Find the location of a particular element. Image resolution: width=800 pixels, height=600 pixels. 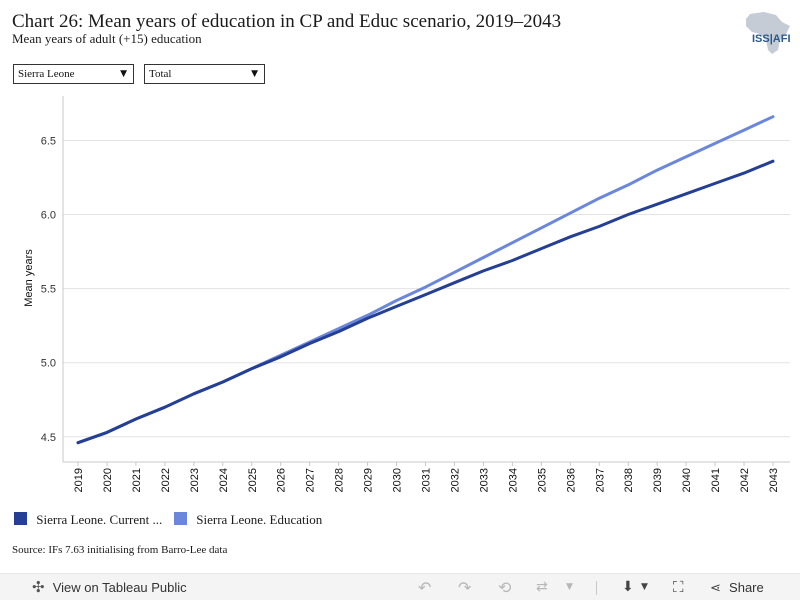

download-icon: ⬇ is located at coordinates (628, 587).